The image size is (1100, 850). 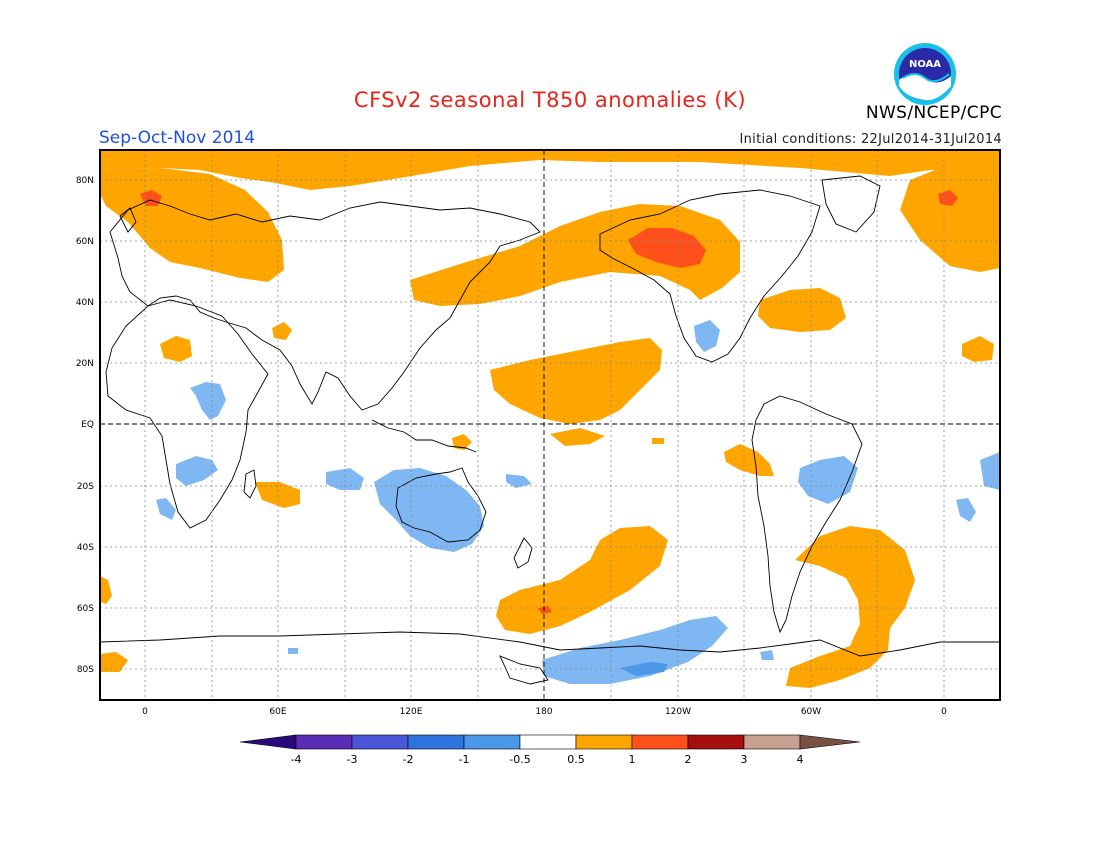 What do you see at coordinates (87, 425) in the screenshot?
I see `lat-label-eq: EQ` at bounding box center [87, 425].